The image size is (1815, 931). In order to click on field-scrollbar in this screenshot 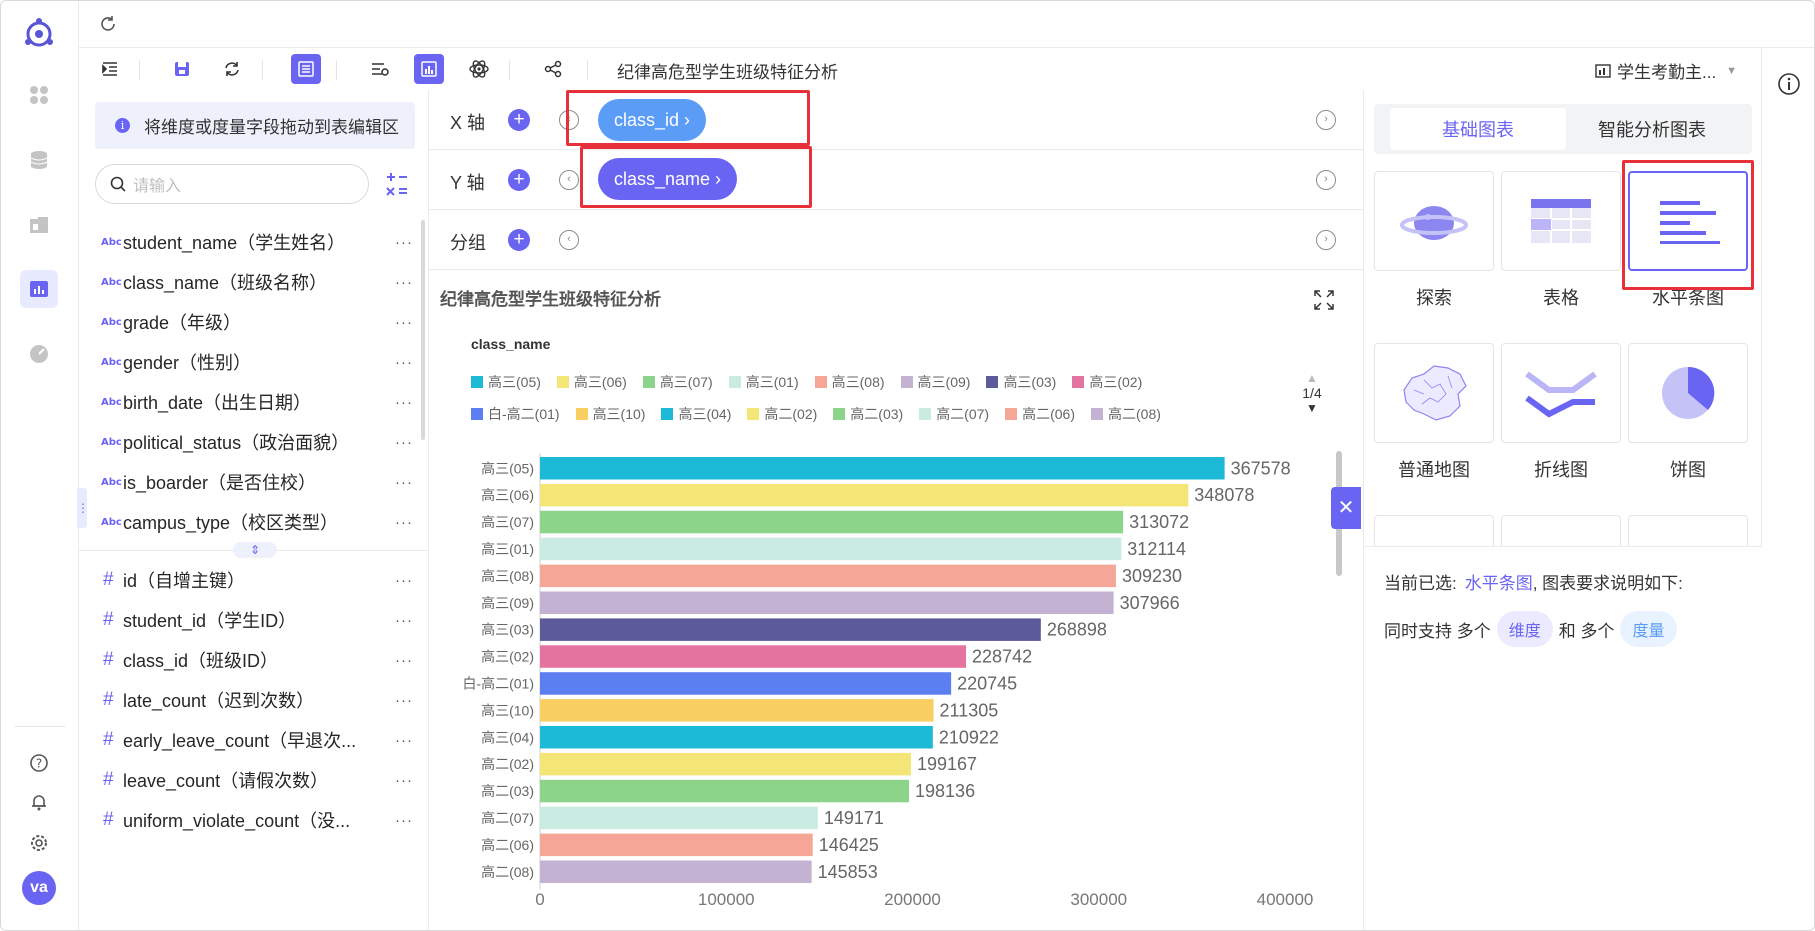, I will do `click(423, 330)`.